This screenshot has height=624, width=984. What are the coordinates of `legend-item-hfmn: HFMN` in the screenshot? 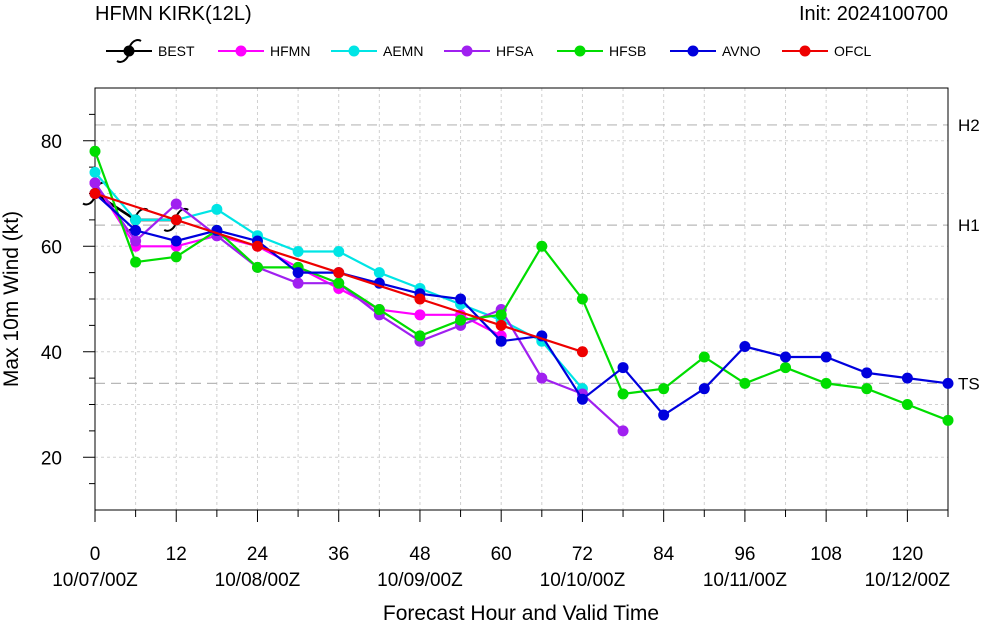 It's located at (264, 51).